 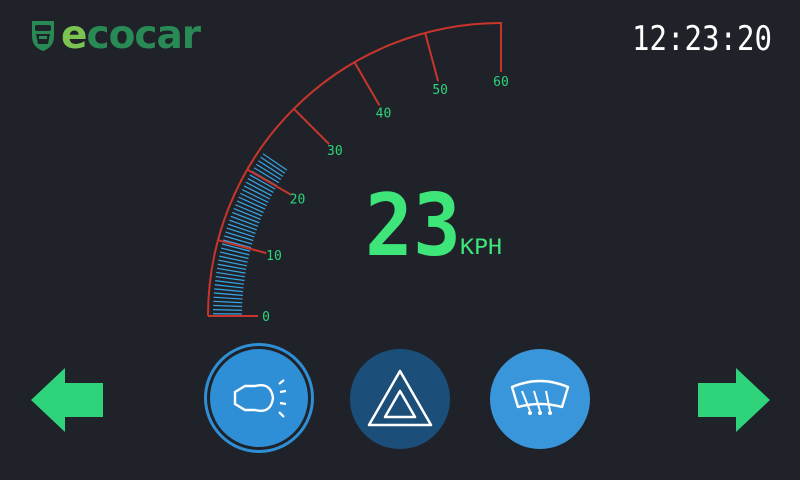 I want to click on speed-tick-label: 40, so click(x=384, y=113).